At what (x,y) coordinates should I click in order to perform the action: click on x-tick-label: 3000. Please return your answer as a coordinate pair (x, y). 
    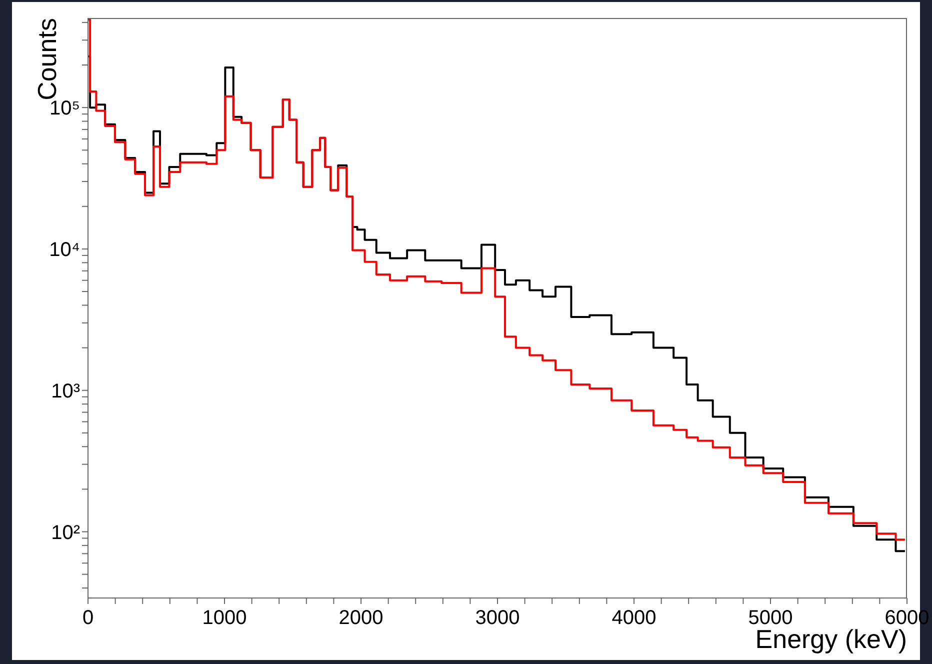
    Looking at the image, I should click on (497, 618).